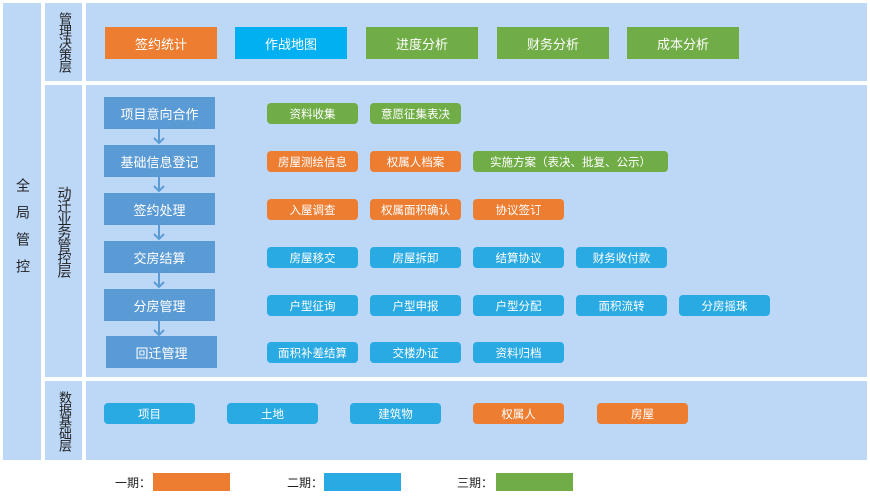  Describe the element at coordinates (291, 43) in the screenshot. I see `decision-button: 作战地图` at that location.